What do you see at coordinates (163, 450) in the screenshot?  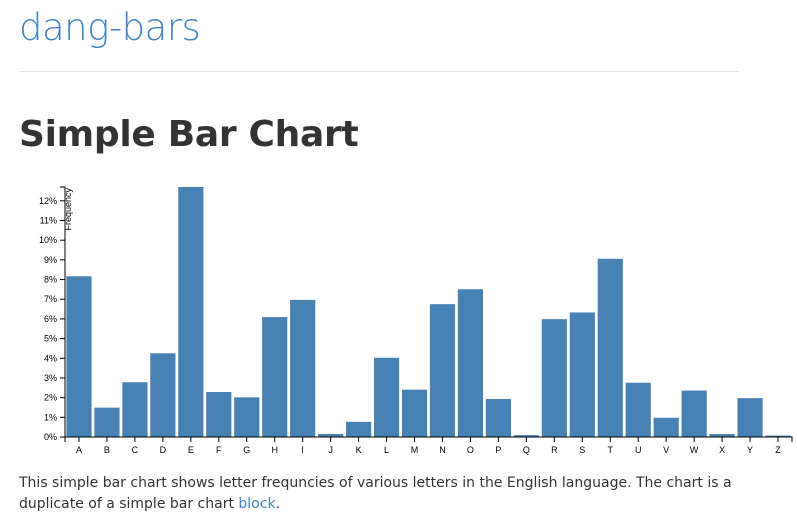 I see `x-tick-label: D` at bounding box center [163, 450].